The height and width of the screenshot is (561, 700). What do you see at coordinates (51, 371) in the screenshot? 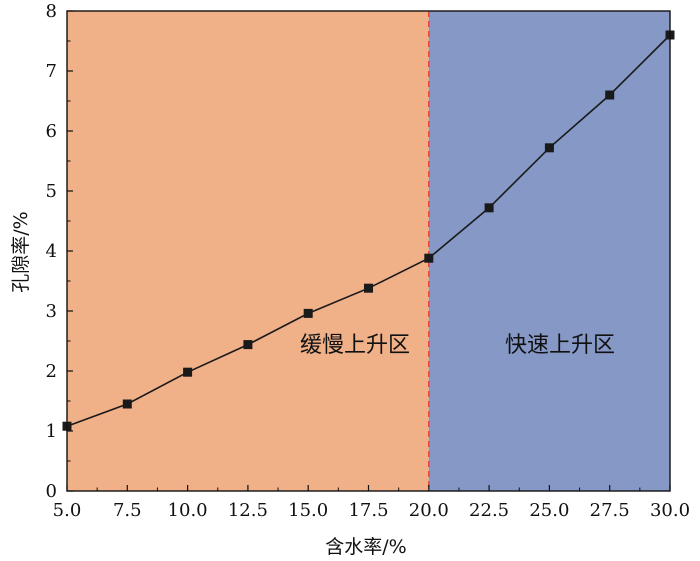
I see `y-tick-label-2: 2` at bounding box center [51, 371].